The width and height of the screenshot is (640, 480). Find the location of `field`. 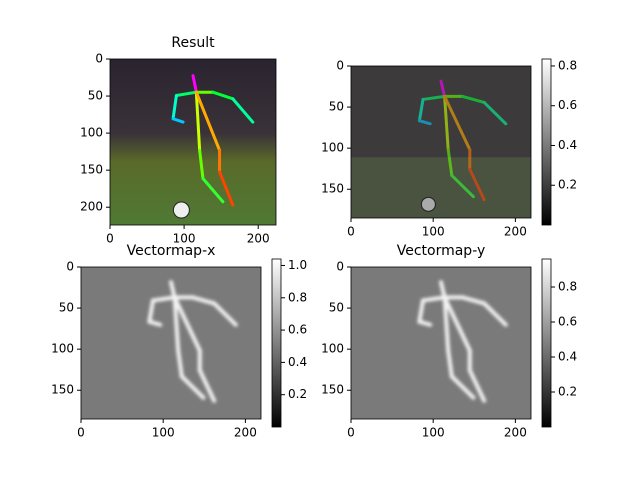

field is located at coordinates (441, 187).